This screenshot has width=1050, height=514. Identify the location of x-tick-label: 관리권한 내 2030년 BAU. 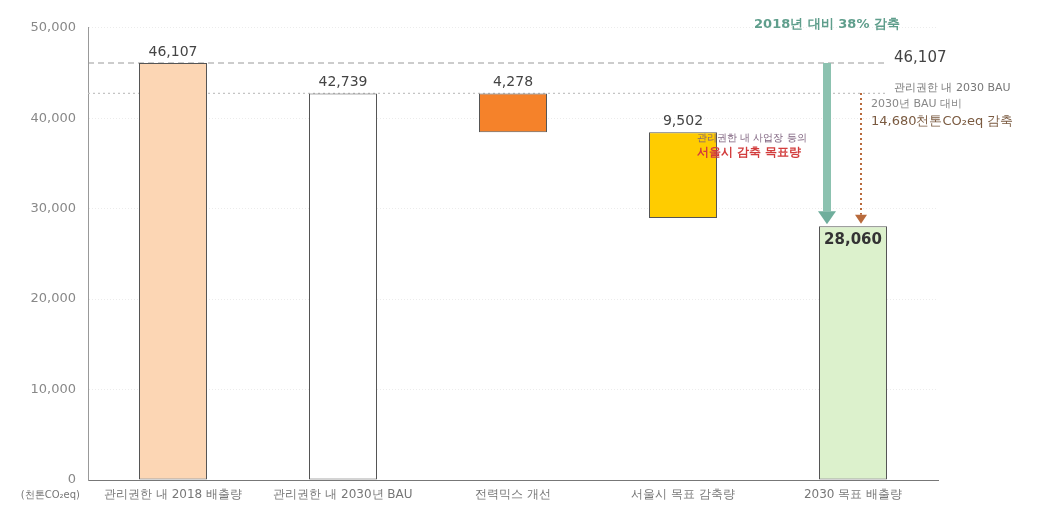
(343, 494).